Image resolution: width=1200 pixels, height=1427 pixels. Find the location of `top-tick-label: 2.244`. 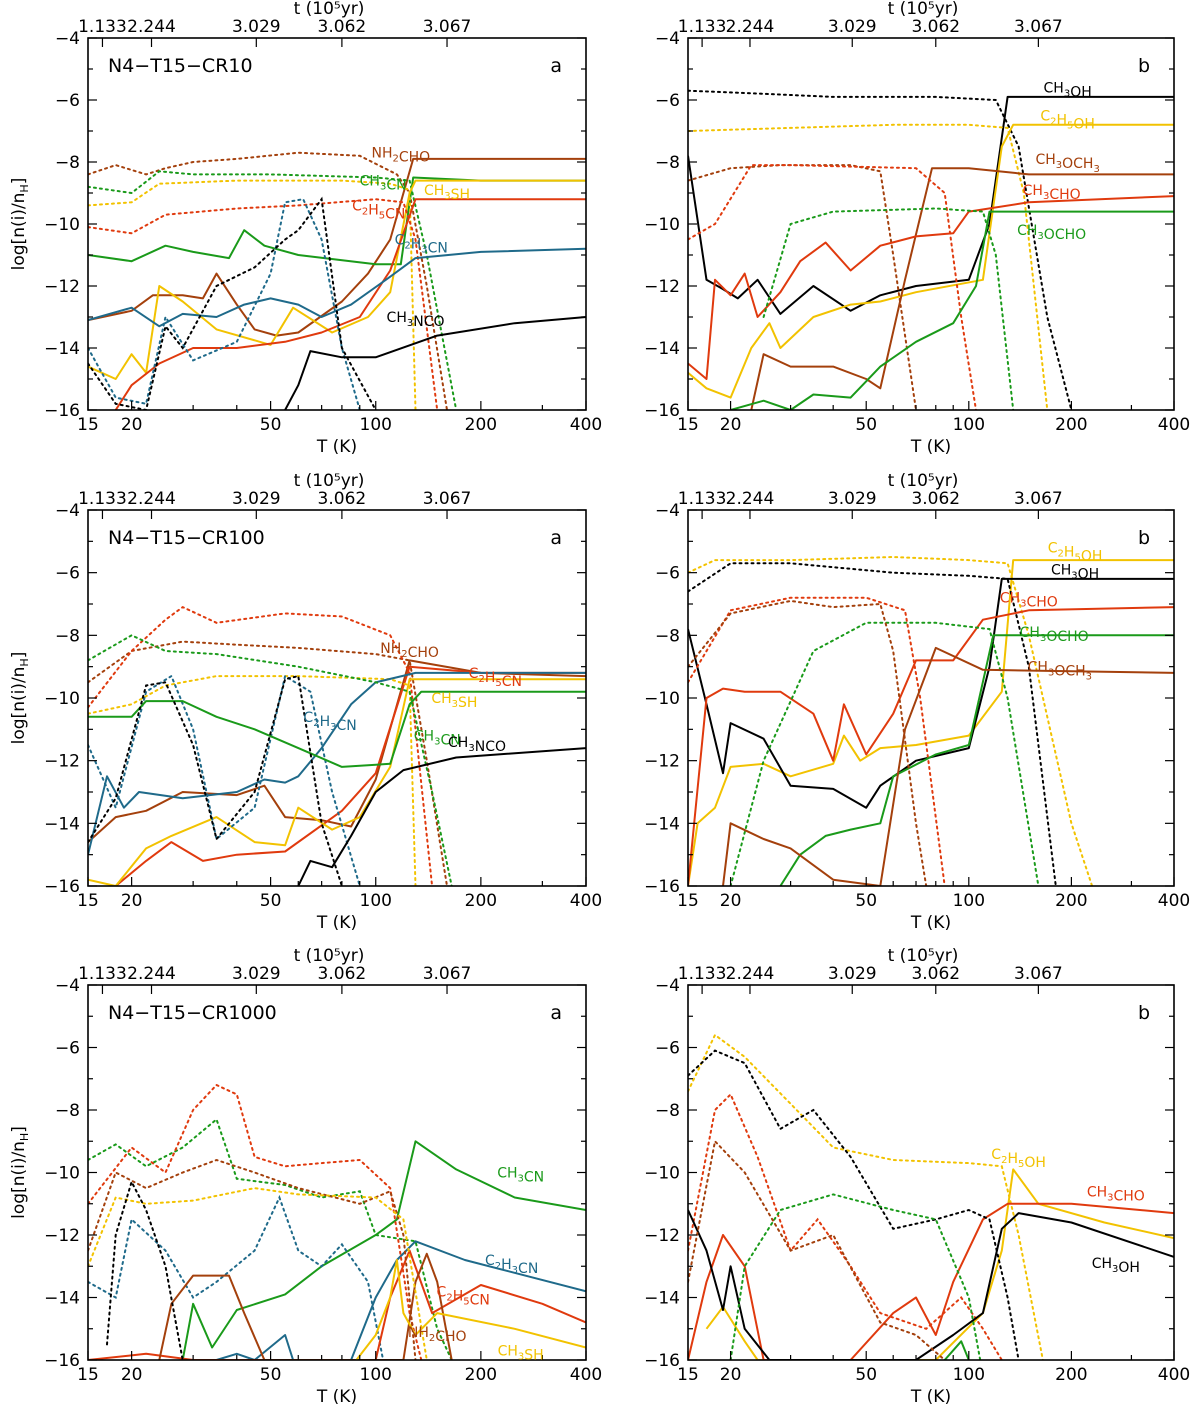

top-tick-label: 2.244 is located at coordinates (750, 27).